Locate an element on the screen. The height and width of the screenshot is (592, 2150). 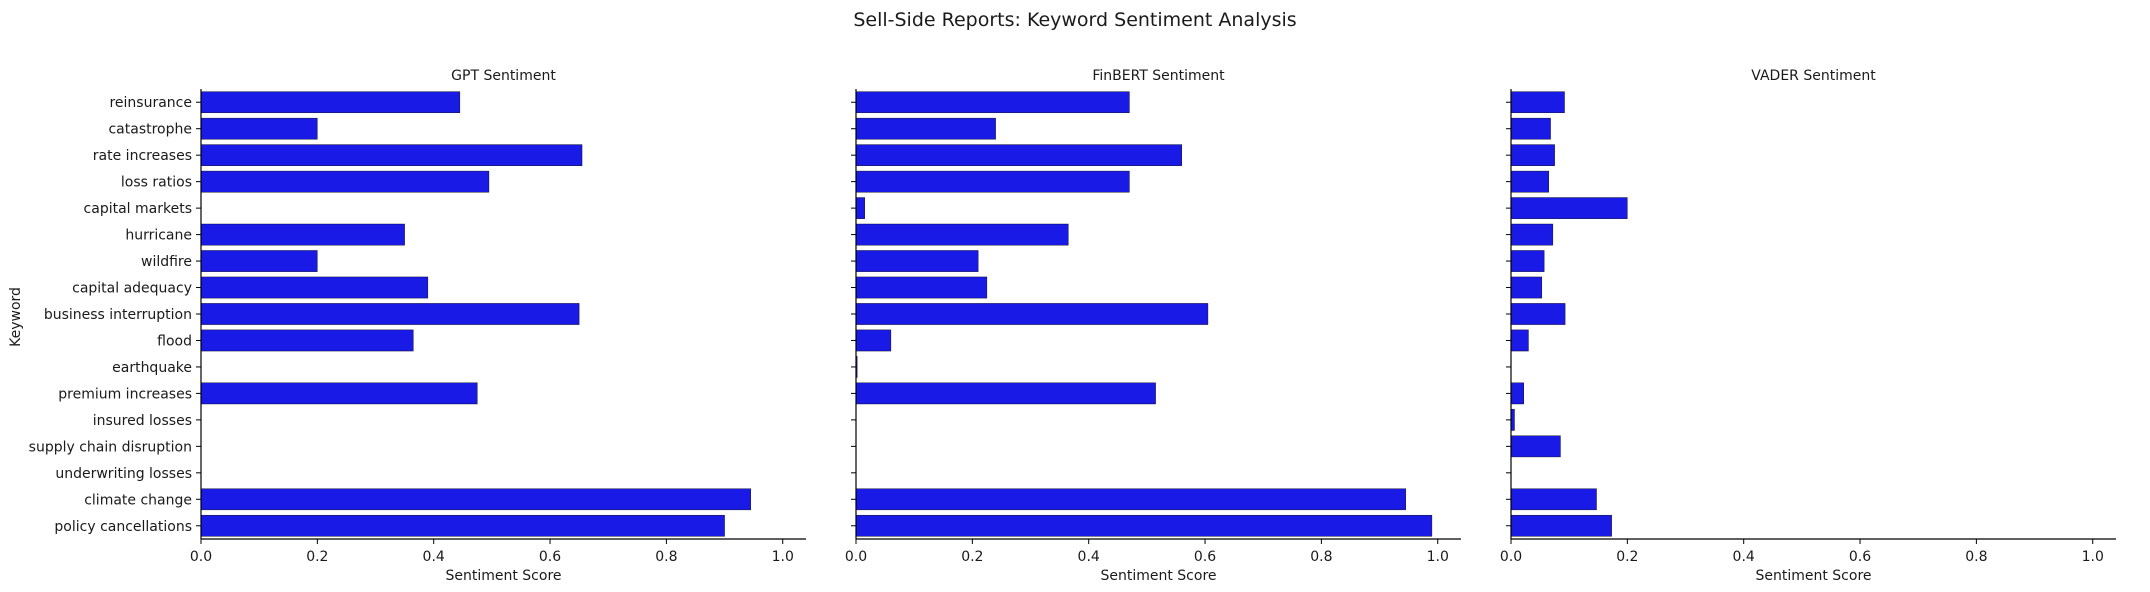
panel-title: VADER Sentiment is located at coordinates (1813, 76).